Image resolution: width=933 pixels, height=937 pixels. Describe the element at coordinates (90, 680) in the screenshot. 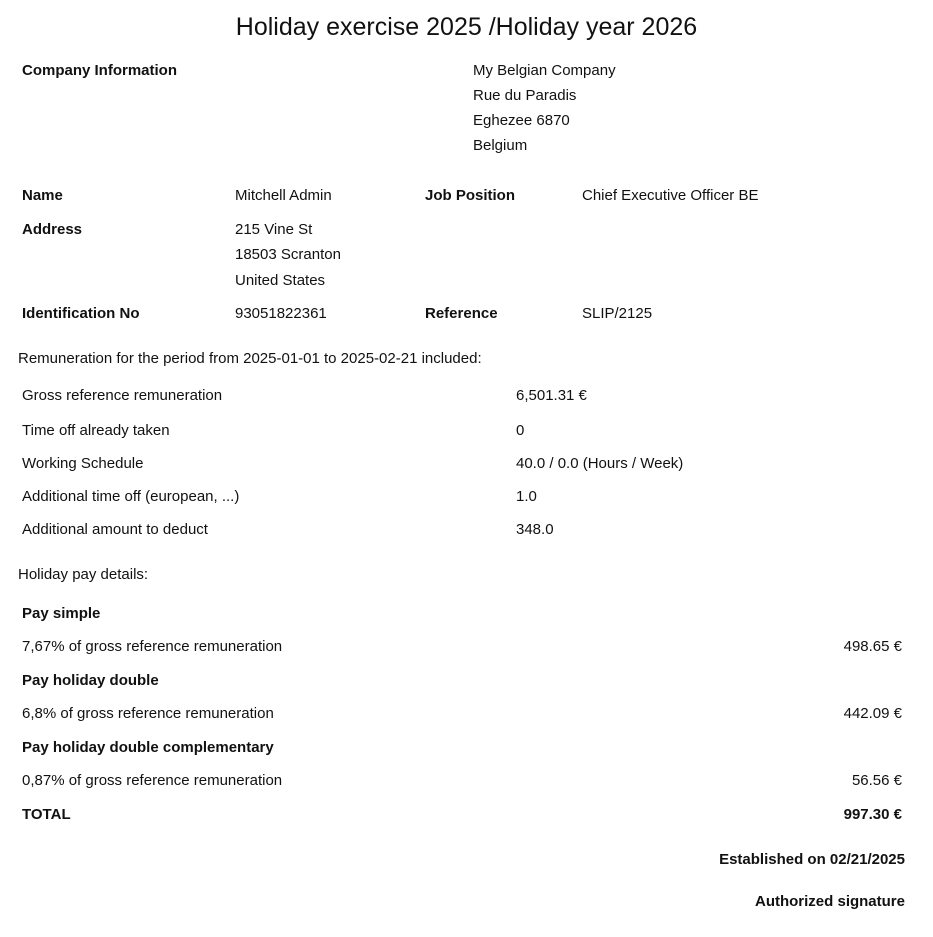

I see `pay-section-title: Pay holiday double` at that location.